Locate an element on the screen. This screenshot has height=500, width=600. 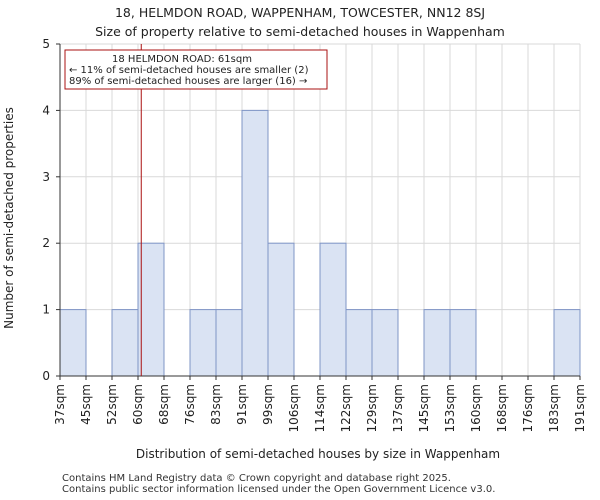
x-tick-label-145sqm: 145sqm is located at coordinates (424, 408).